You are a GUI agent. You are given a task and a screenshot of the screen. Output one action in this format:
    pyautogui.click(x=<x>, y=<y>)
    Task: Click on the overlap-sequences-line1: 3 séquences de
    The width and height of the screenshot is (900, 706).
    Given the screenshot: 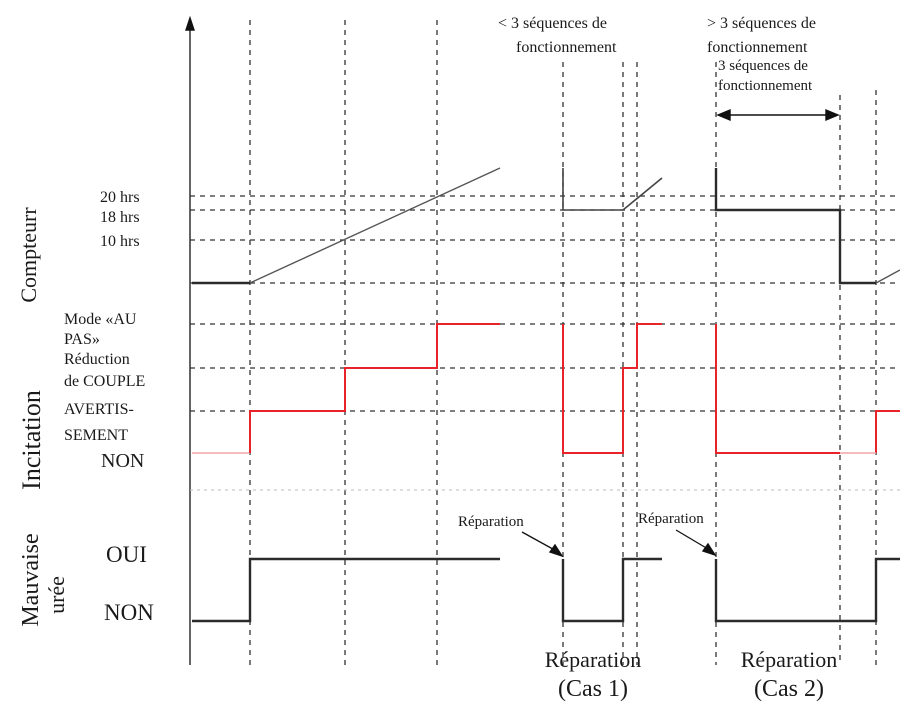 What is the action you would take?
    pyautogui.click(x=763, y=66)
    